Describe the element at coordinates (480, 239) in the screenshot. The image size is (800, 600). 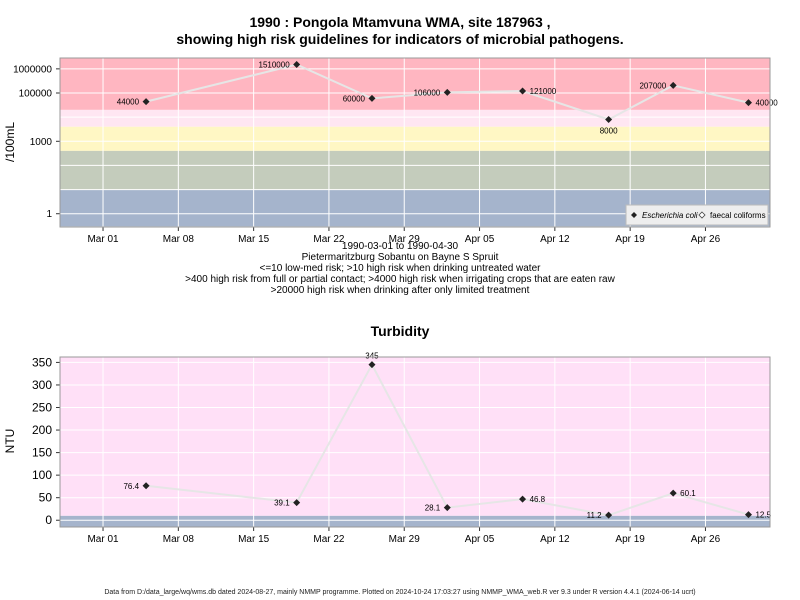
I see `x-tick-label: Apr 05` at that location.